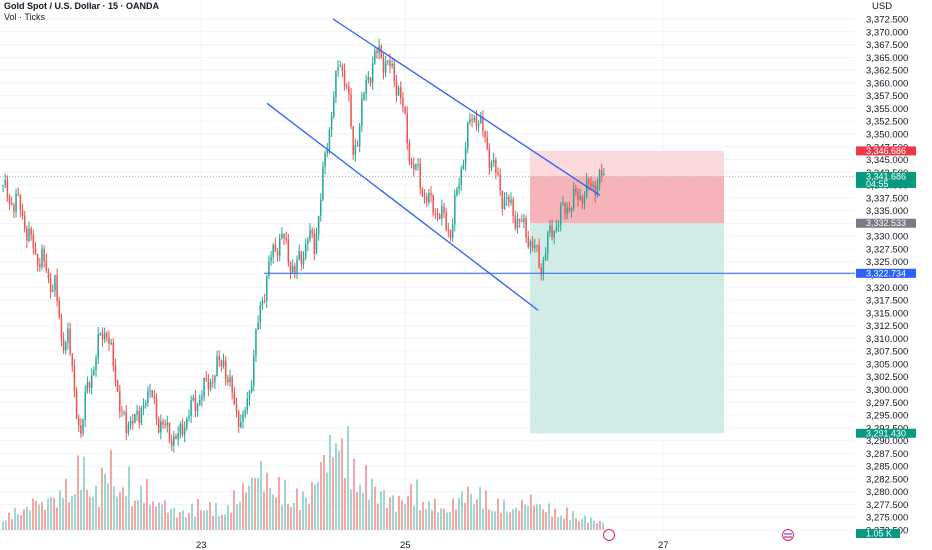  What do you see at coordinates (82, 6) in the screenshot?
I see `symbol-title: Gold Spot / U.S. Dollar · 15 · OANDA` at bounding box center [82, 6].